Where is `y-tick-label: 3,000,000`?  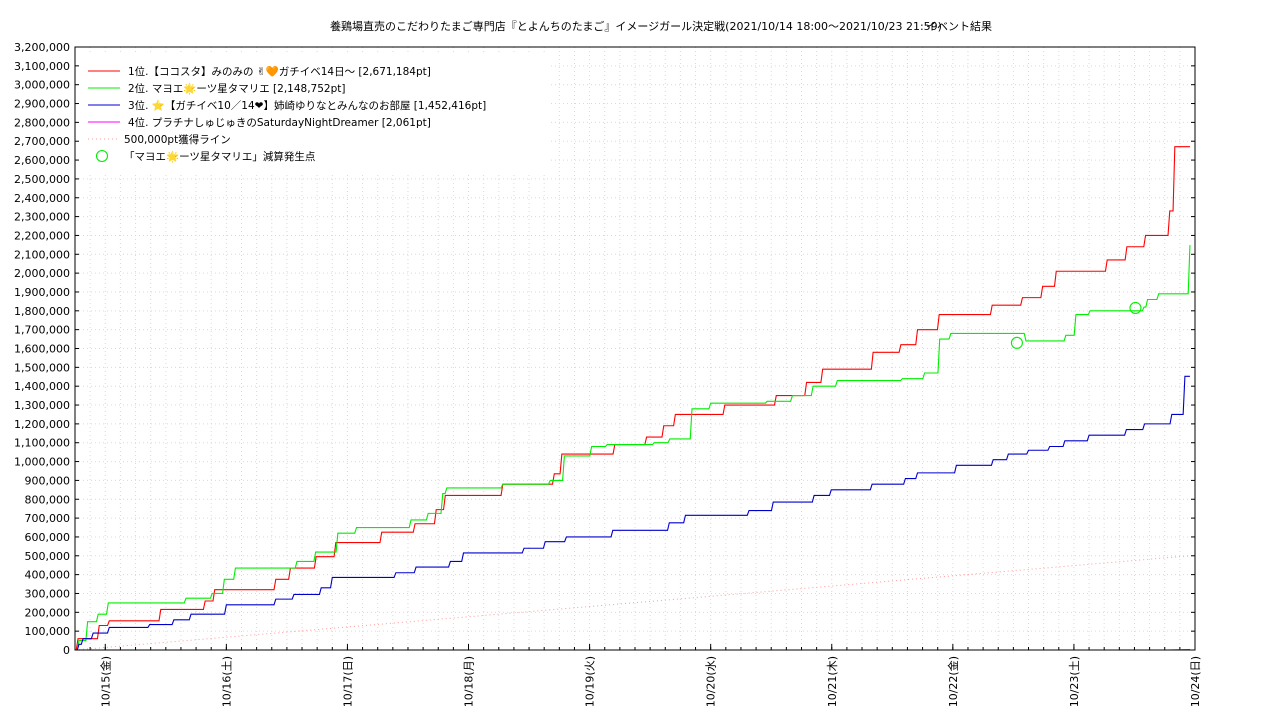 y-tick-label: 3,000,000 is located at coordinates (42, 85).